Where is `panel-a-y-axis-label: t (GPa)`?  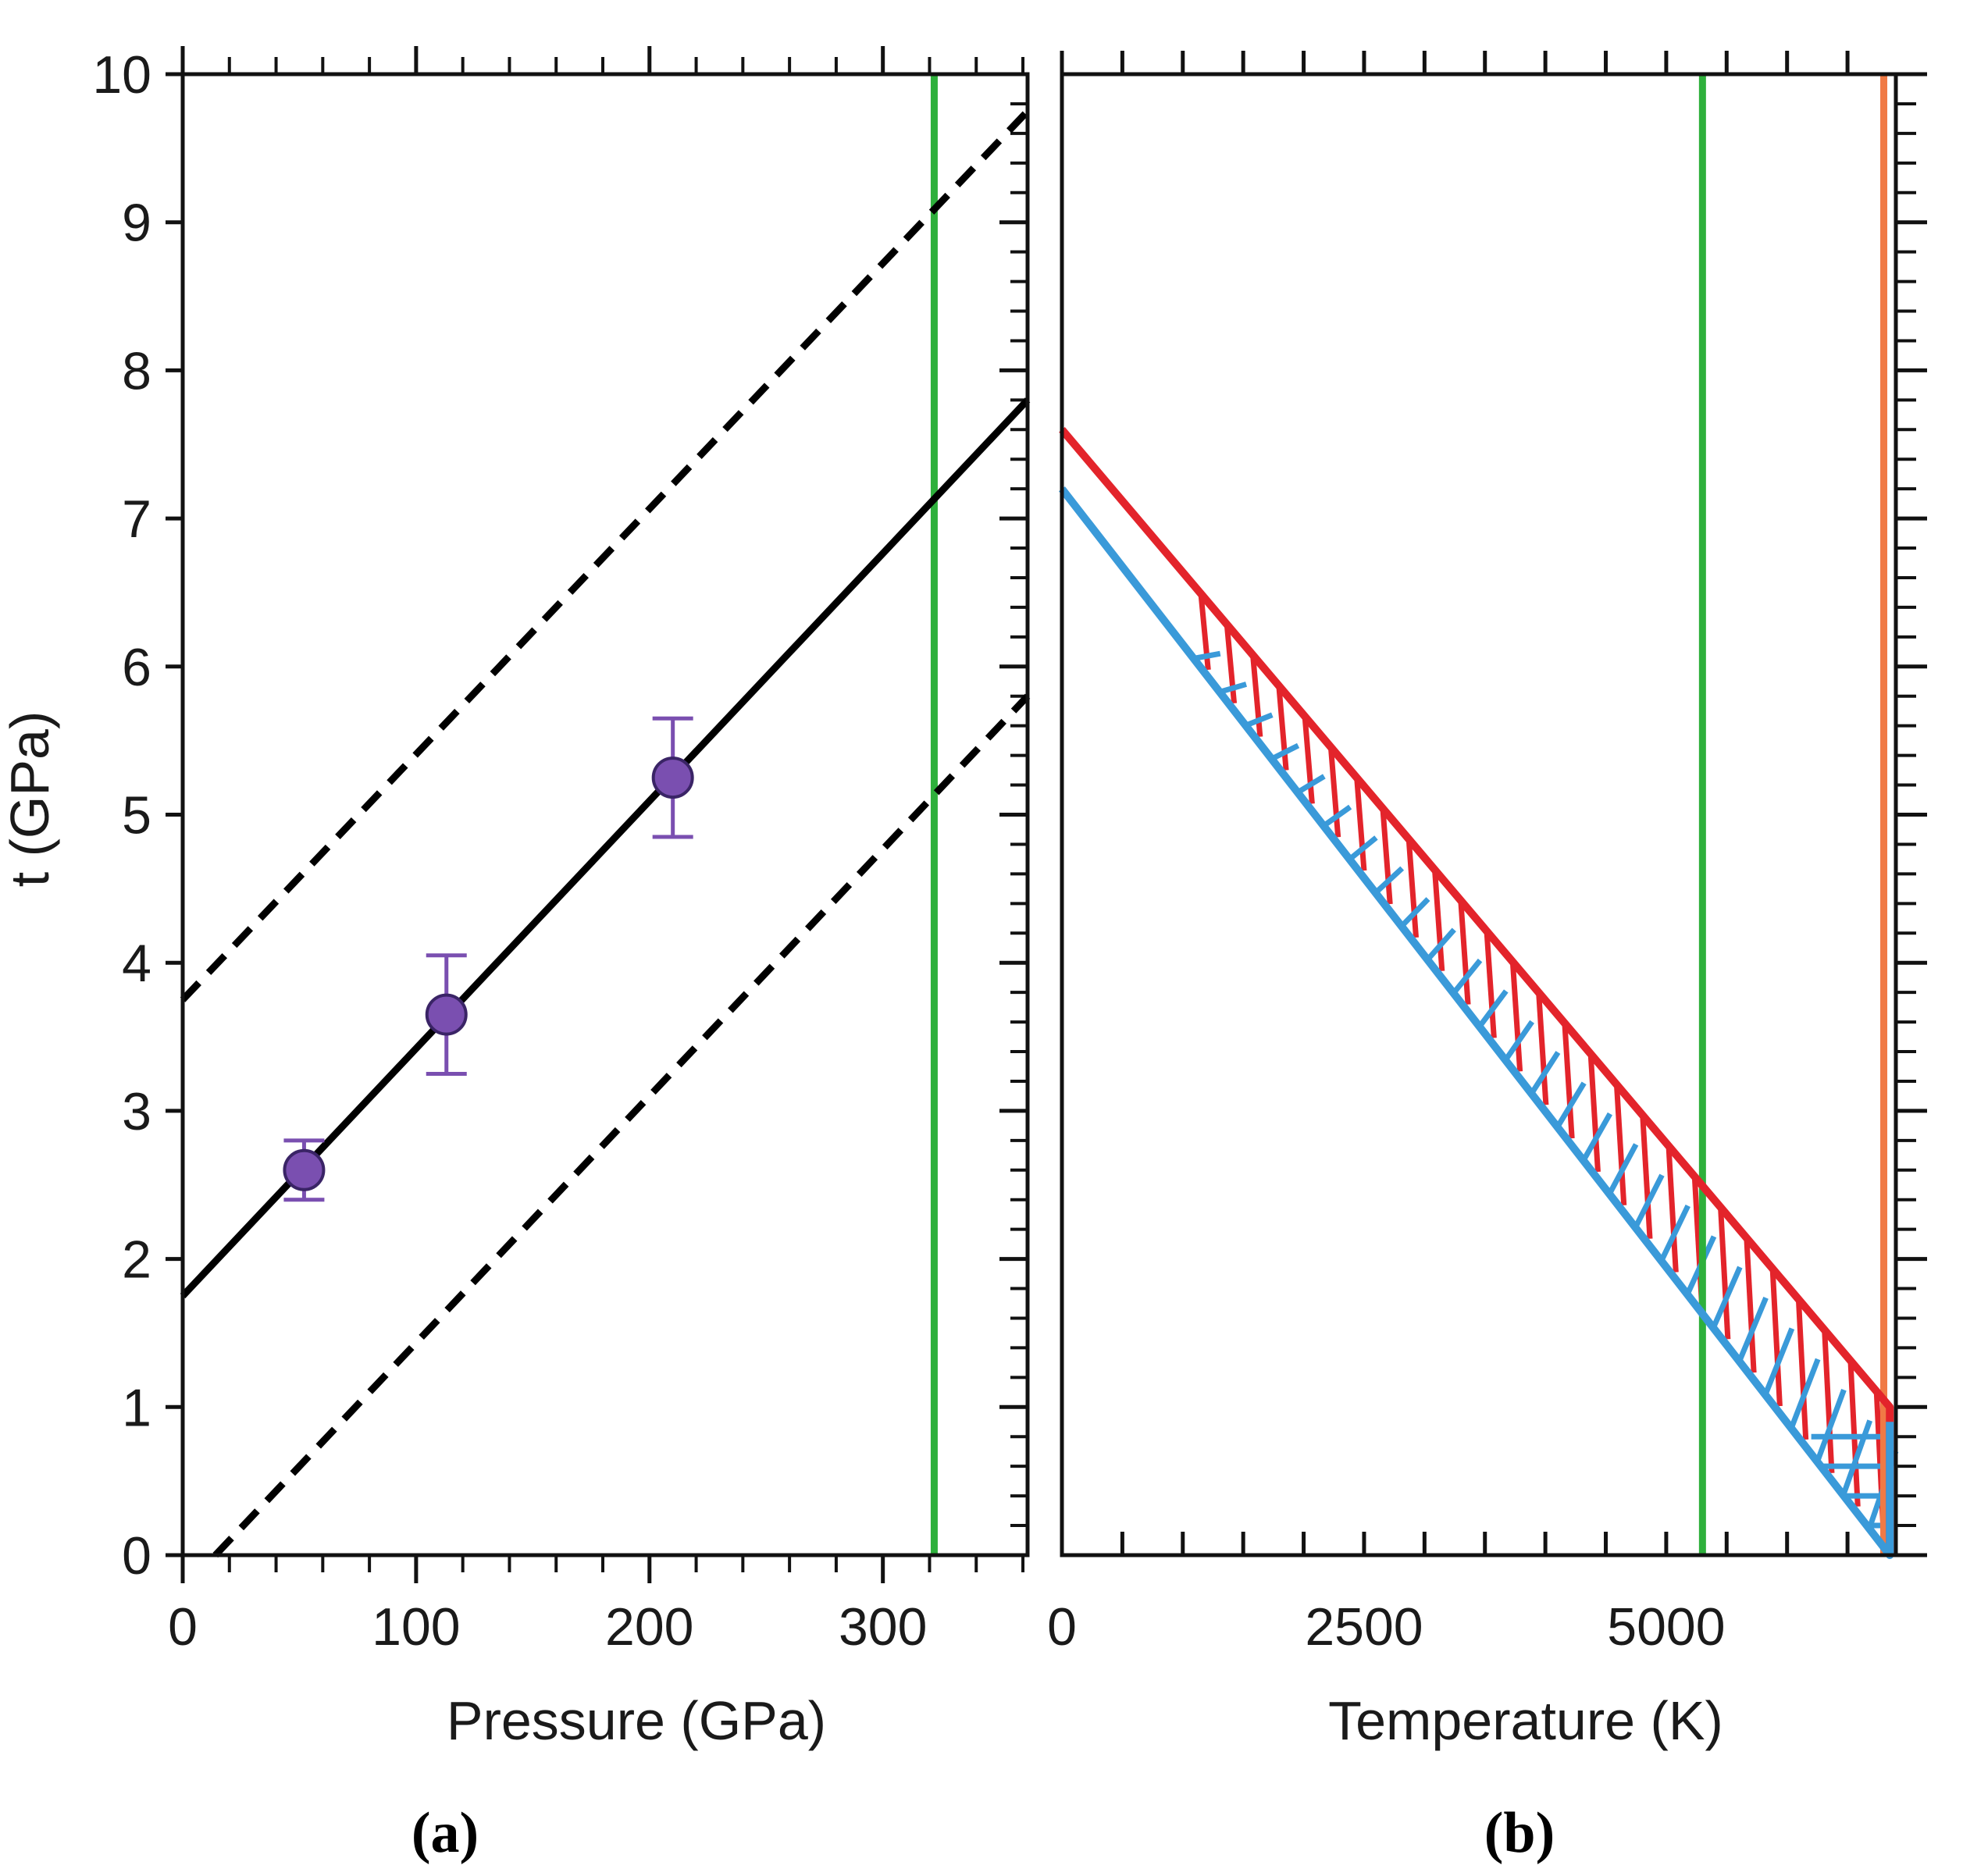
panel-a-y-axis-label: t (GPa) is located at coordinates (30, 799).